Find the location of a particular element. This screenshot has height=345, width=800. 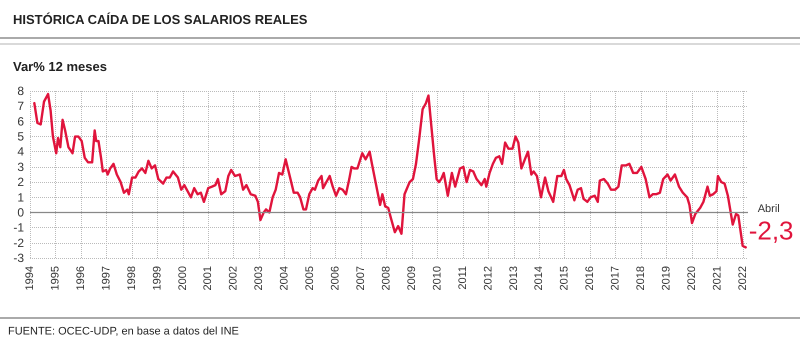

x-tick-label: 1997 is located at coordinates (106, 278).